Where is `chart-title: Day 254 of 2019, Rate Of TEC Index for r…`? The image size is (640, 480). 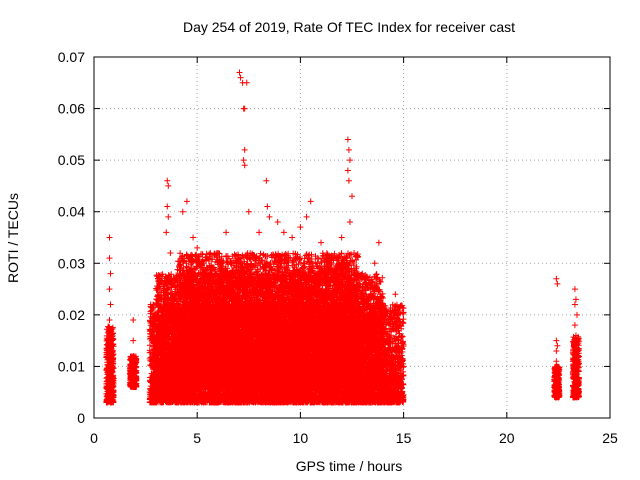
chart-title: Day 254 of 2019, Rate Of TEC Index for r… is located at coordinates (349, 27).